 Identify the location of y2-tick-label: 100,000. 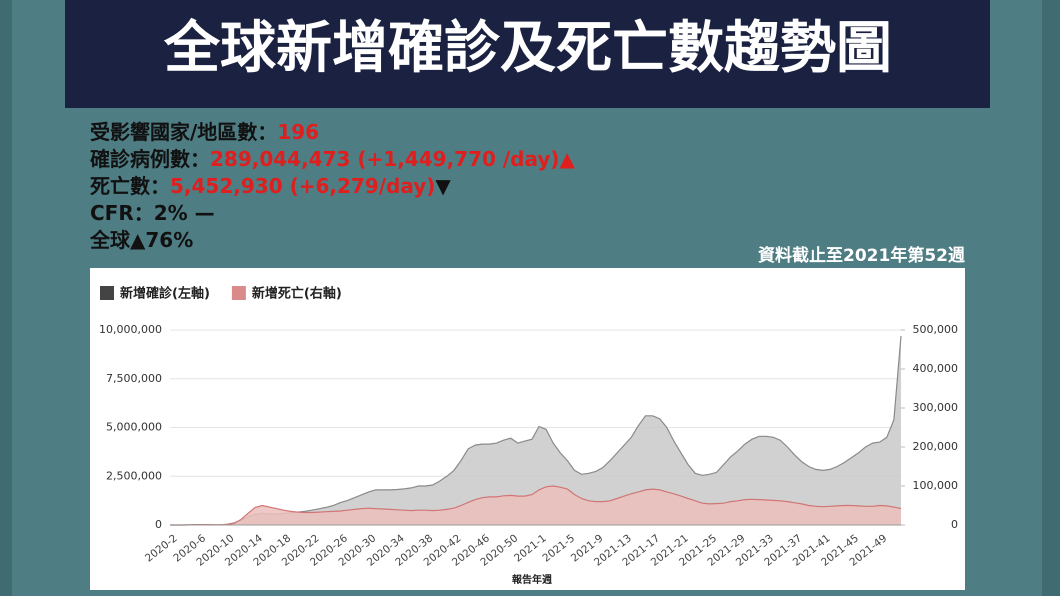
(936, 485).